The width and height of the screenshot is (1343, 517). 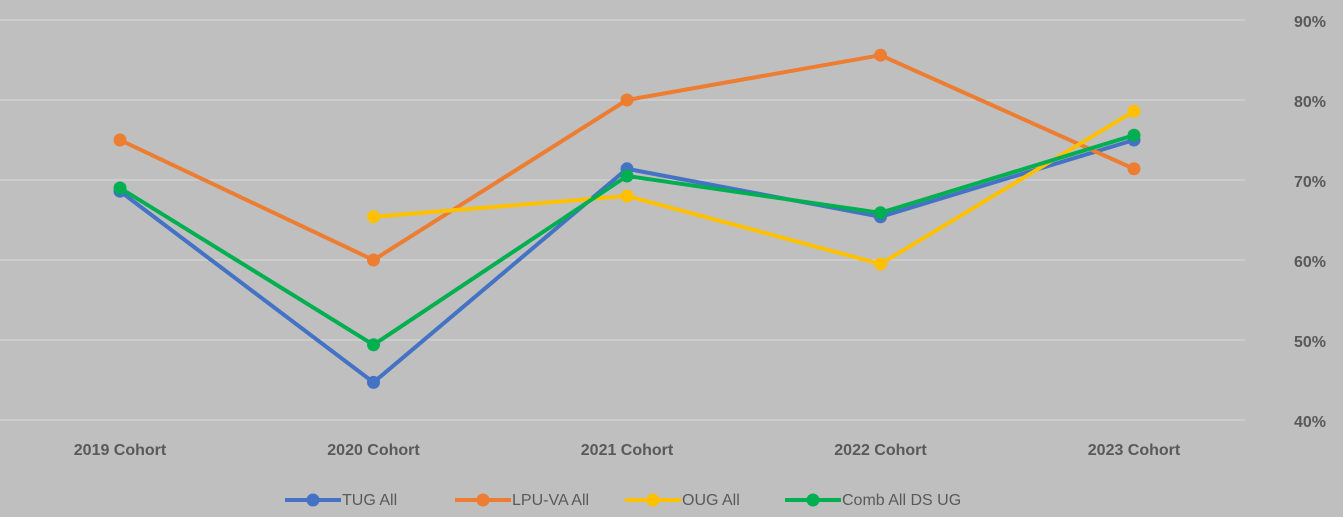 What do you see at coordinates (1310, 22) in the screenshot?
I see `y-tick-label: 90%` at bounding box center [1310, 22].